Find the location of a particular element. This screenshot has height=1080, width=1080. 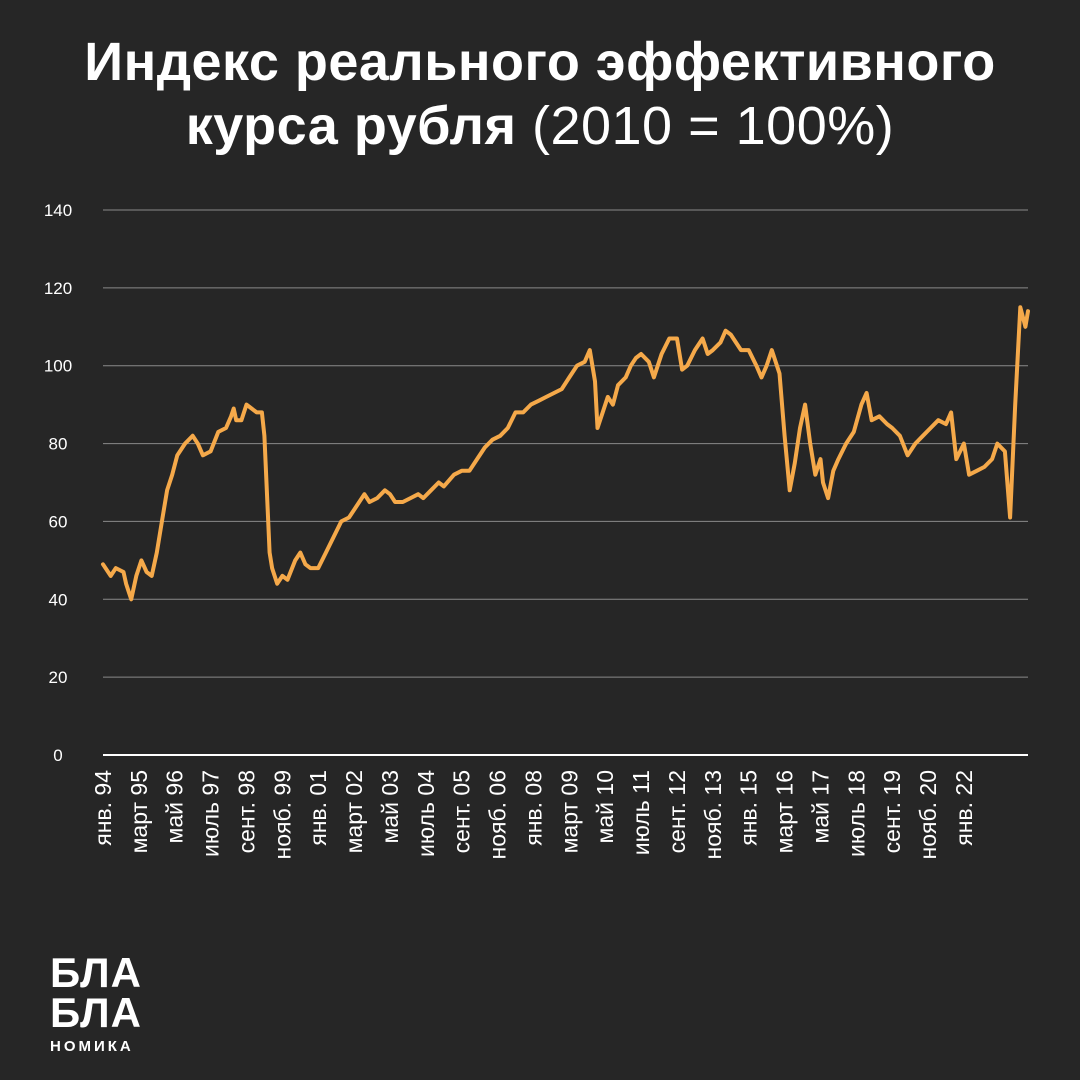

x-tick-label: май 10 is located at coordinates (605, 806).